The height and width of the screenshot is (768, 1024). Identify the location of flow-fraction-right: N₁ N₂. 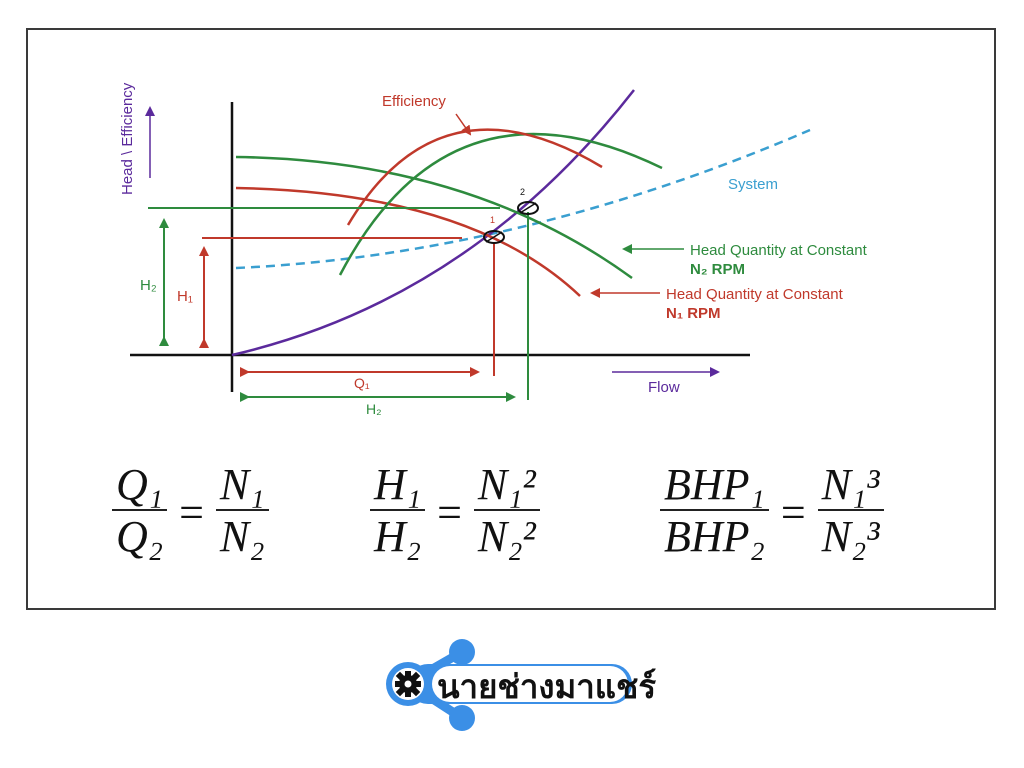
(242, 512).